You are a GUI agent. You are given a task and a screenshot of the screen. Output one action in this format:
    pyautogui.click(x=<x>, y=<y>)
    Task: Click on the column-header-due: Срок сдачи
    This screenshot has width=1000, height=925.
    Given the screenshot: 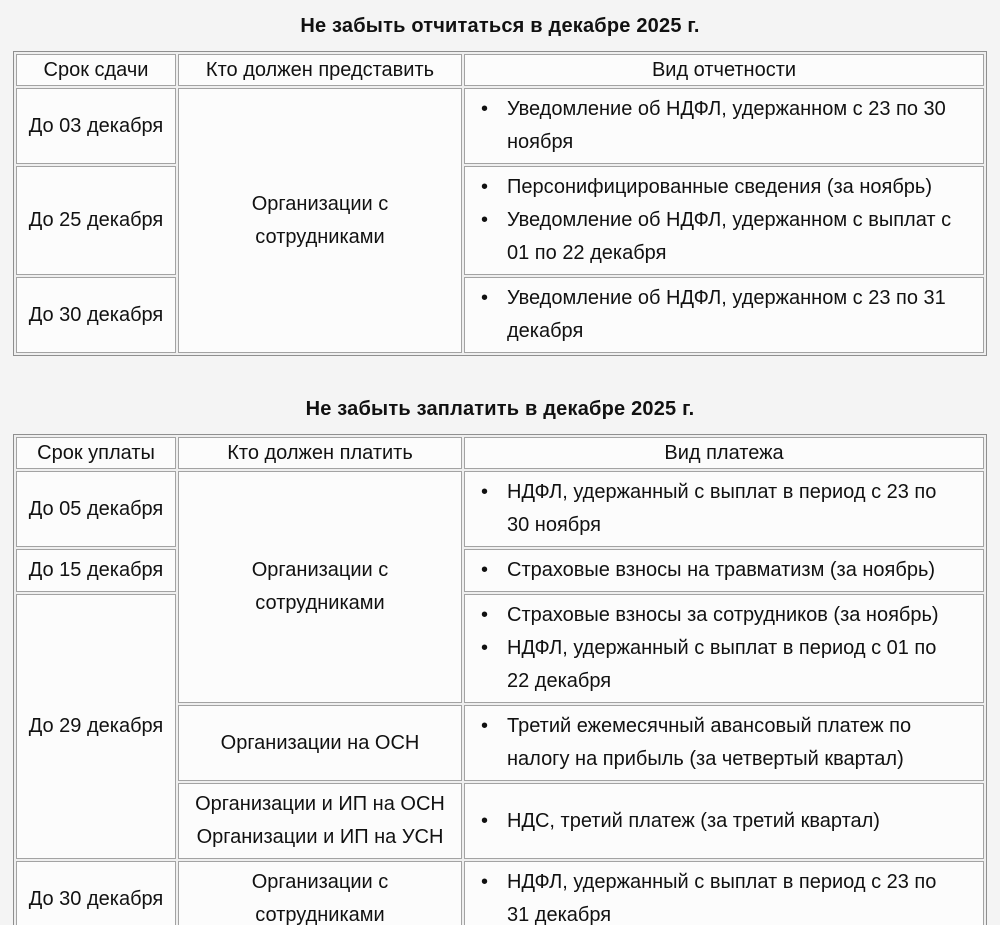 What is the action you would take?
    pyautogui.click(x=96, y=70)
    